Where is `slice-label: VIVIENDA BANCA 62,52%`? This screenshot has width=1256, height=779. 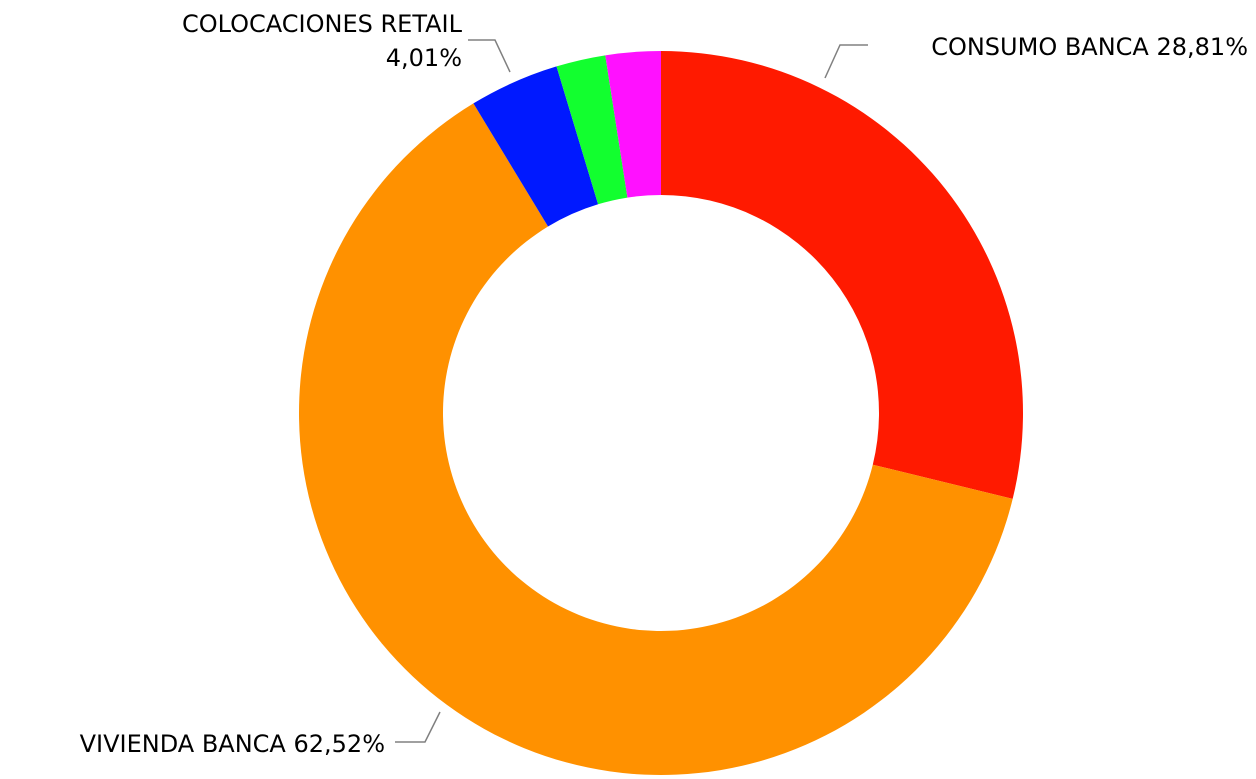
slice-label: VIVIENDA BANCA 62,52% is located at coordinates (232, 744).